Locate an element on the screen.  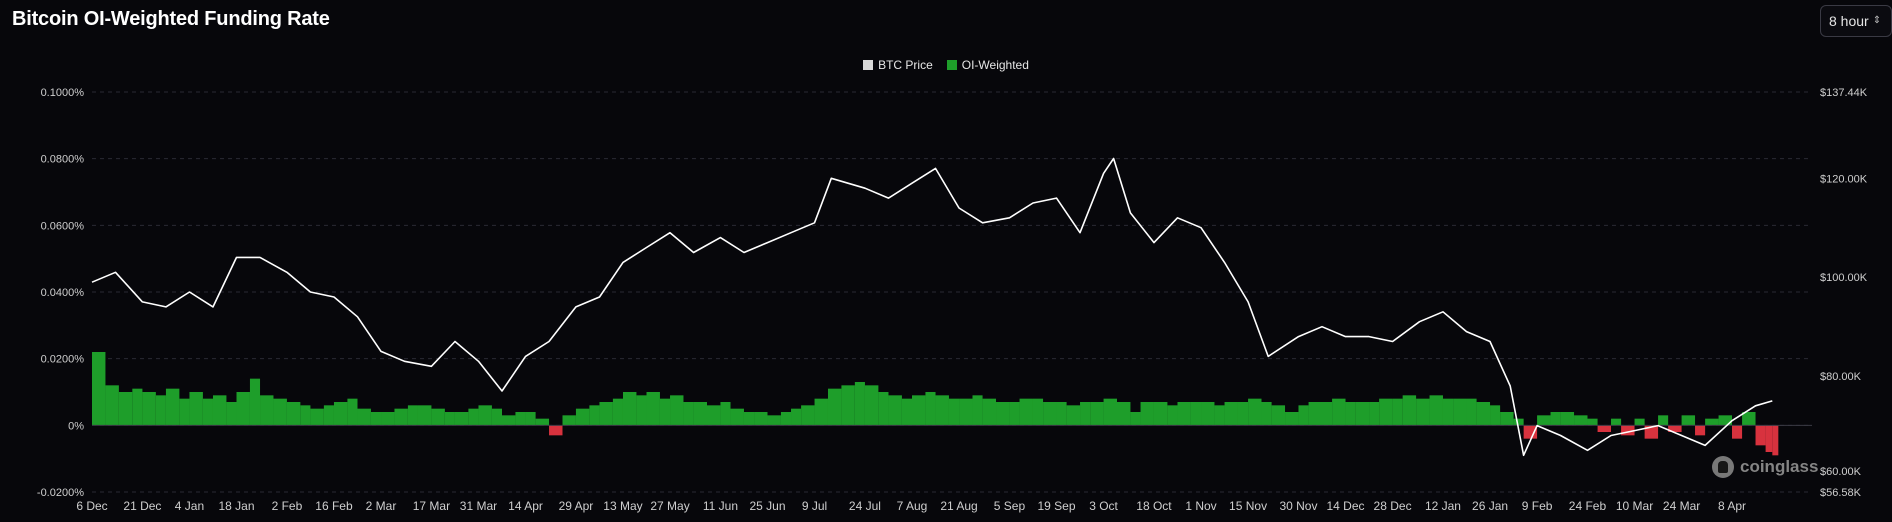
x-tick-label: 7 Aug is located at coordinates (912, 506).